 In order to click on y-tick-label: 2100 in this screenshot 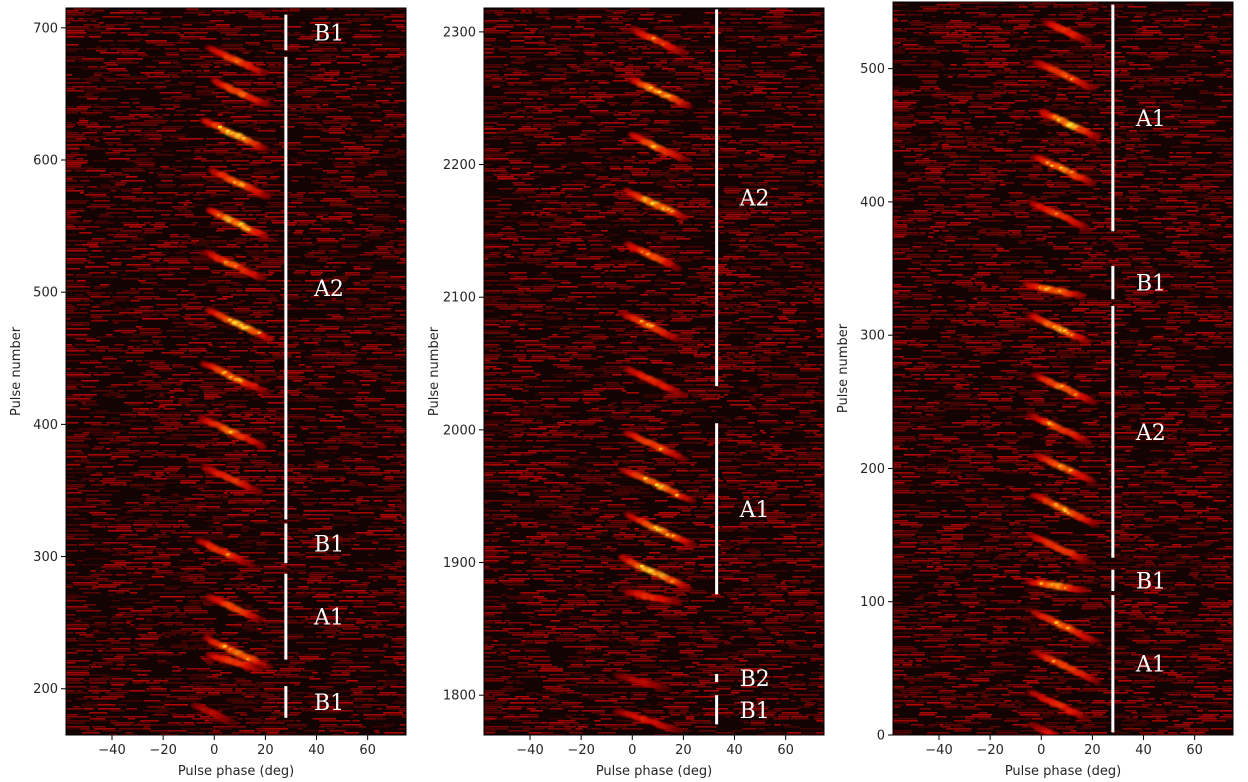, I will do `click(459, 298)`.